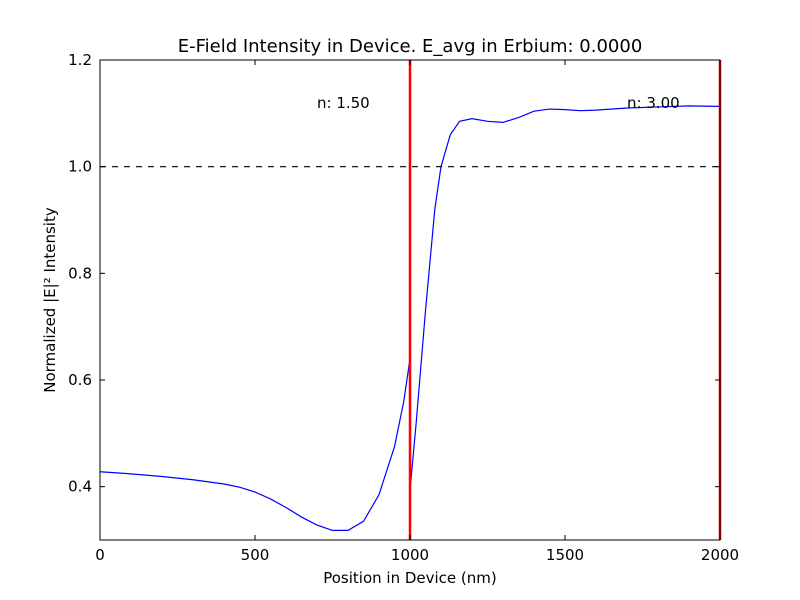  I want to click on y-tick-label: 0.6, so click(80, 380).